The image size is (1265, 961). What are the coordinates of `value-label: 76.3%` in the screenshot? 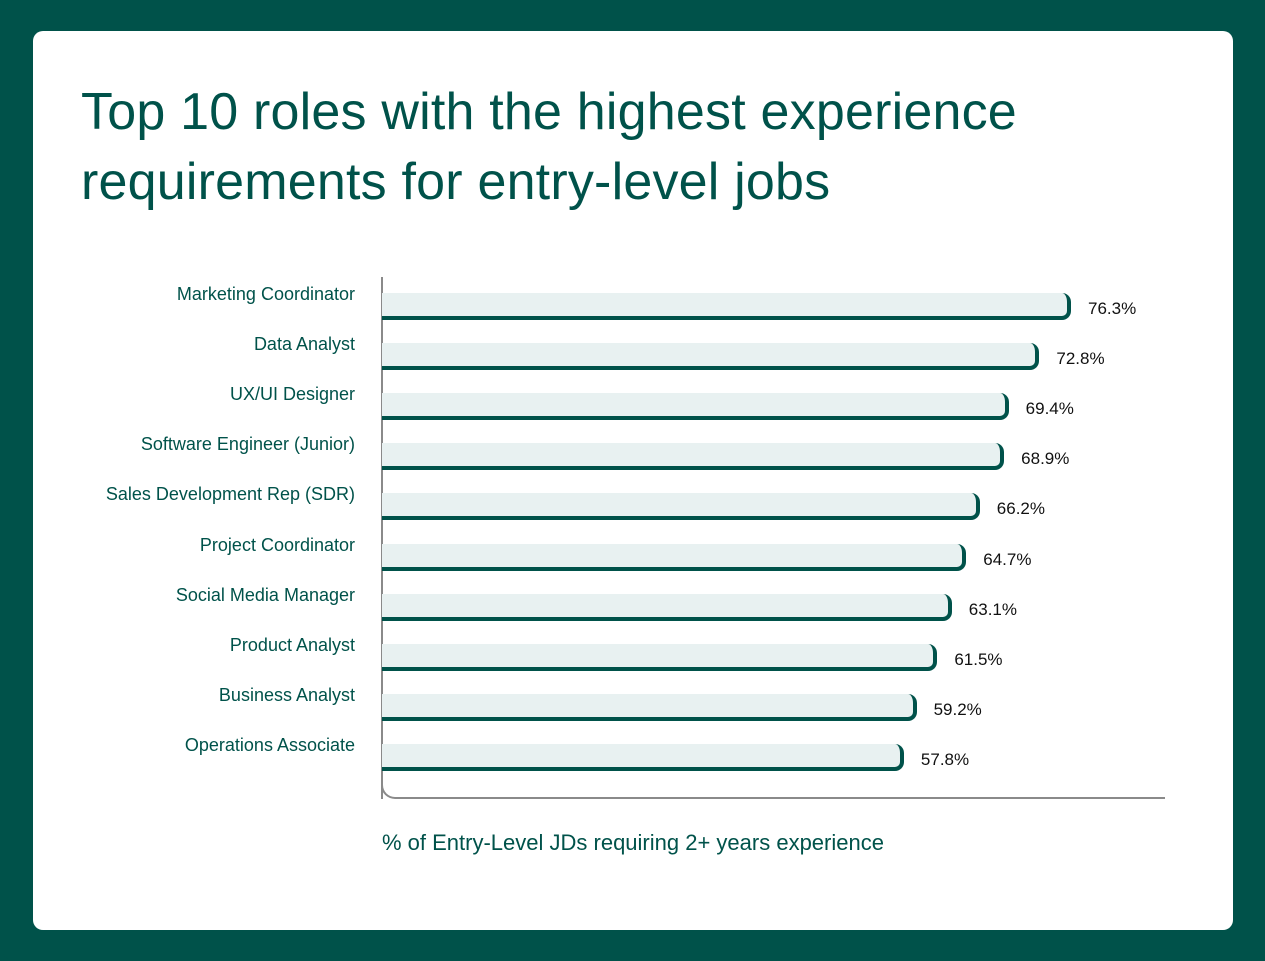 It's located at (1112, 308).